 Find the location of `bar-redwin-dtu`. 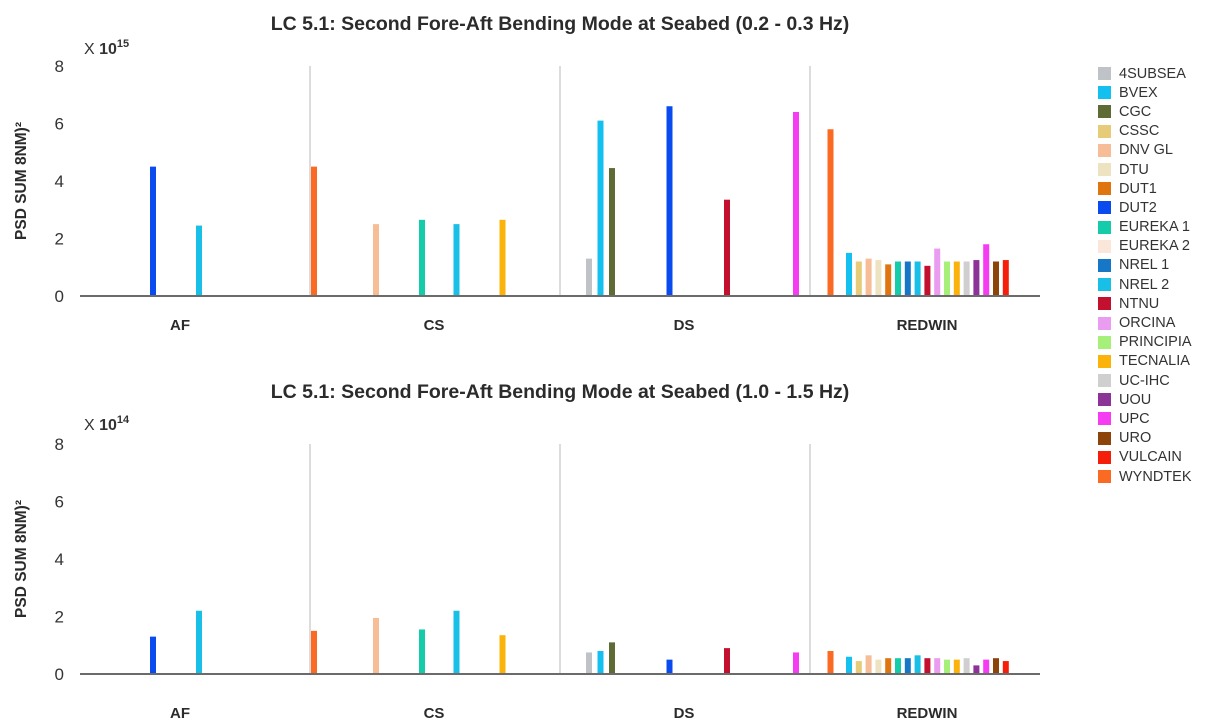

bar-redwin-dtu is located at coordinates (878, 666).